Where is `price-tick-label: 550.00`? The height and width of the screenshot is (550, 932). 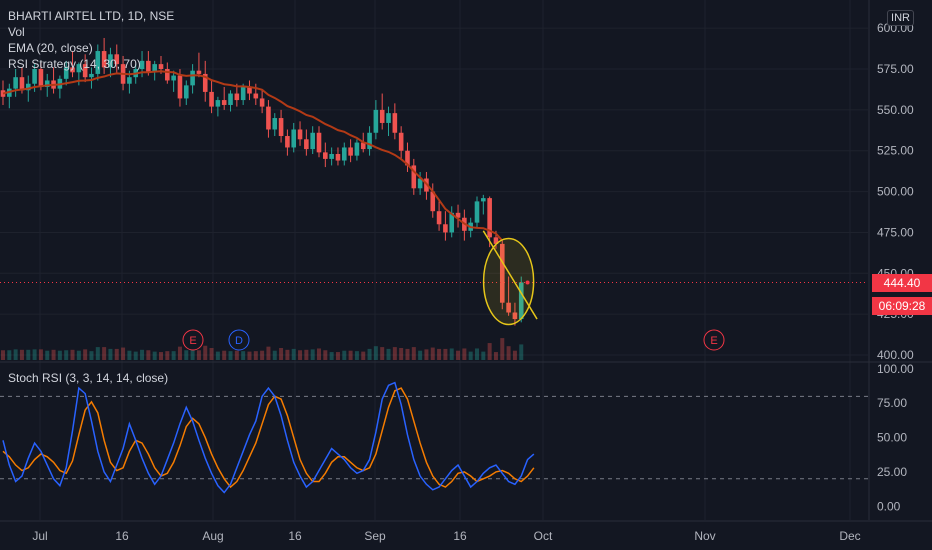
price-tick-label: 550.00 is located at coordinates (895, 110).